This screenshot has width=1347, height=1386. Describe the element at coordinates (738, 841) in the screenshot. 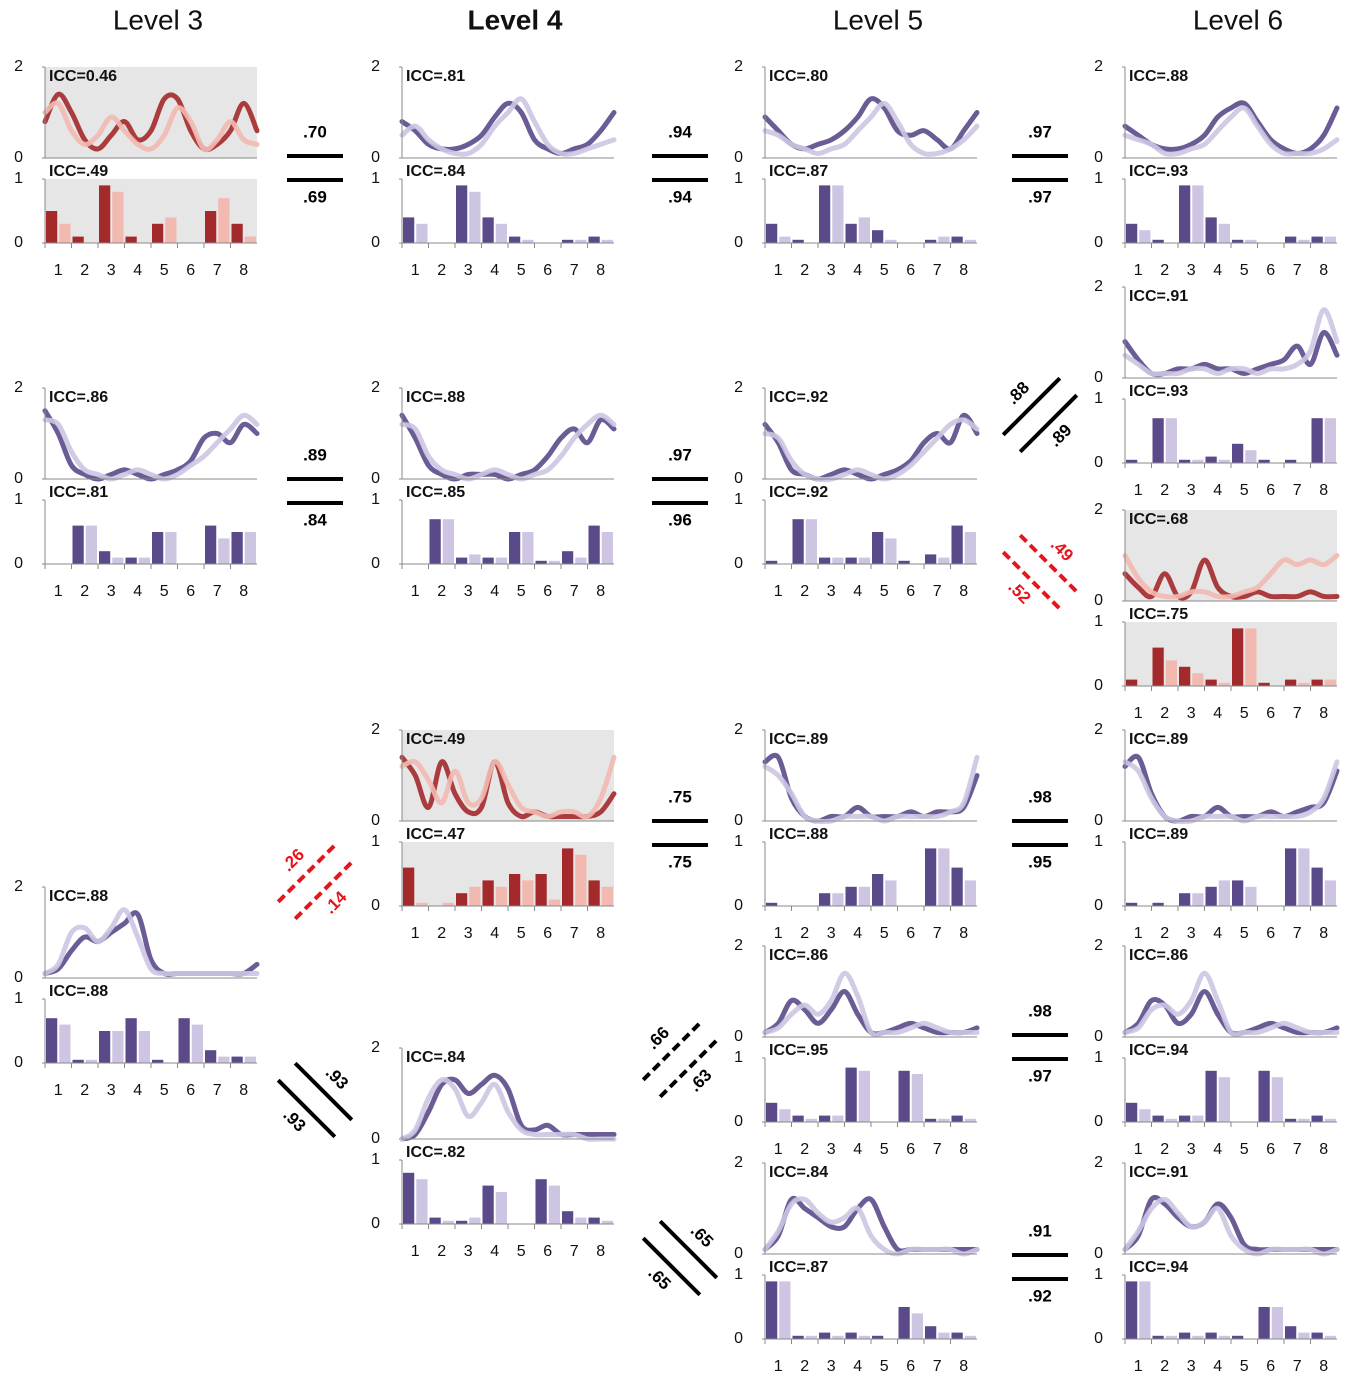

I see `y-tick-label: 1` at that location.